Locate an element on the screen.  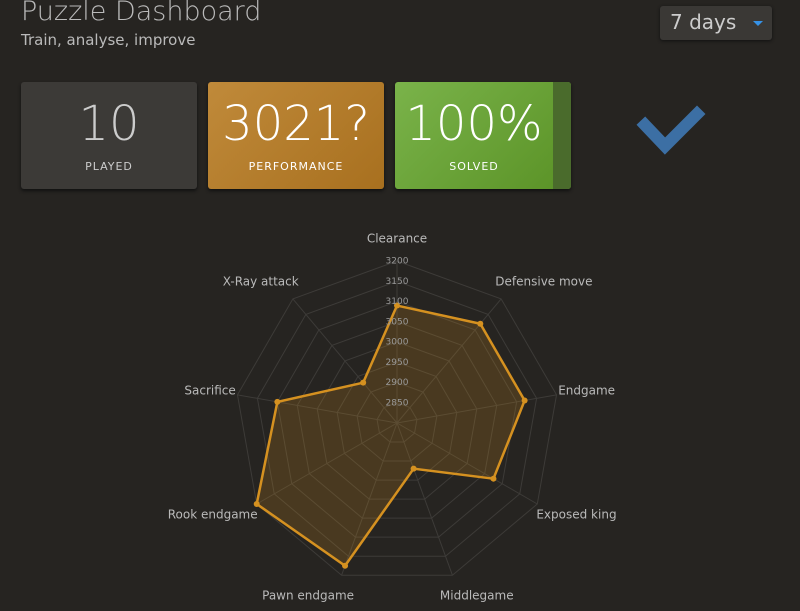
check-icon is located at coordinates (671, 130).